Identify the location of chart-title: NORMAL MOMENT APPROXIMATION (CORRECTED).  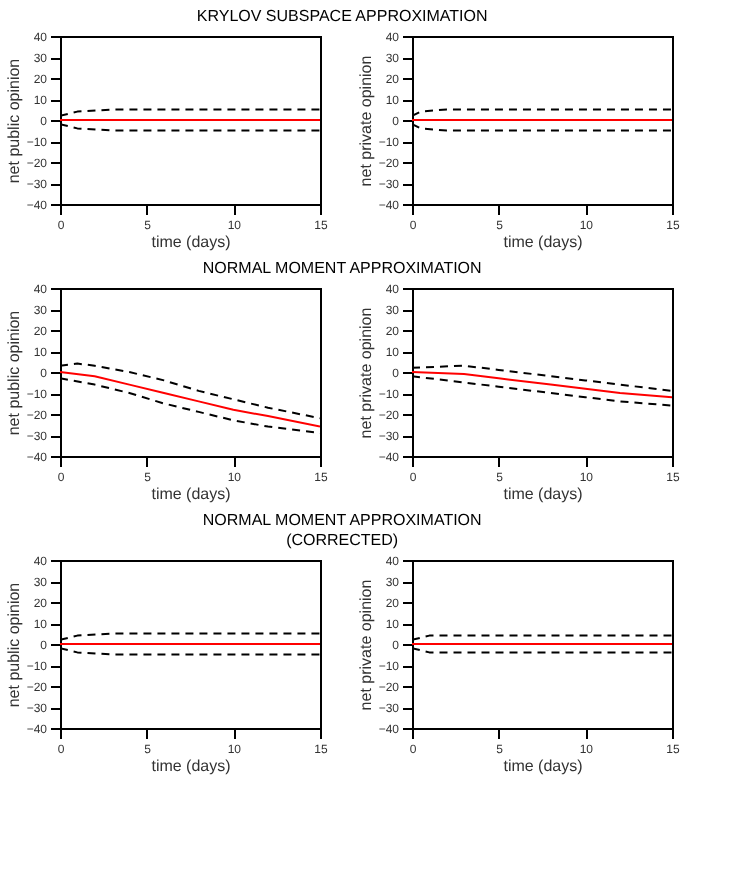
(342, 530).